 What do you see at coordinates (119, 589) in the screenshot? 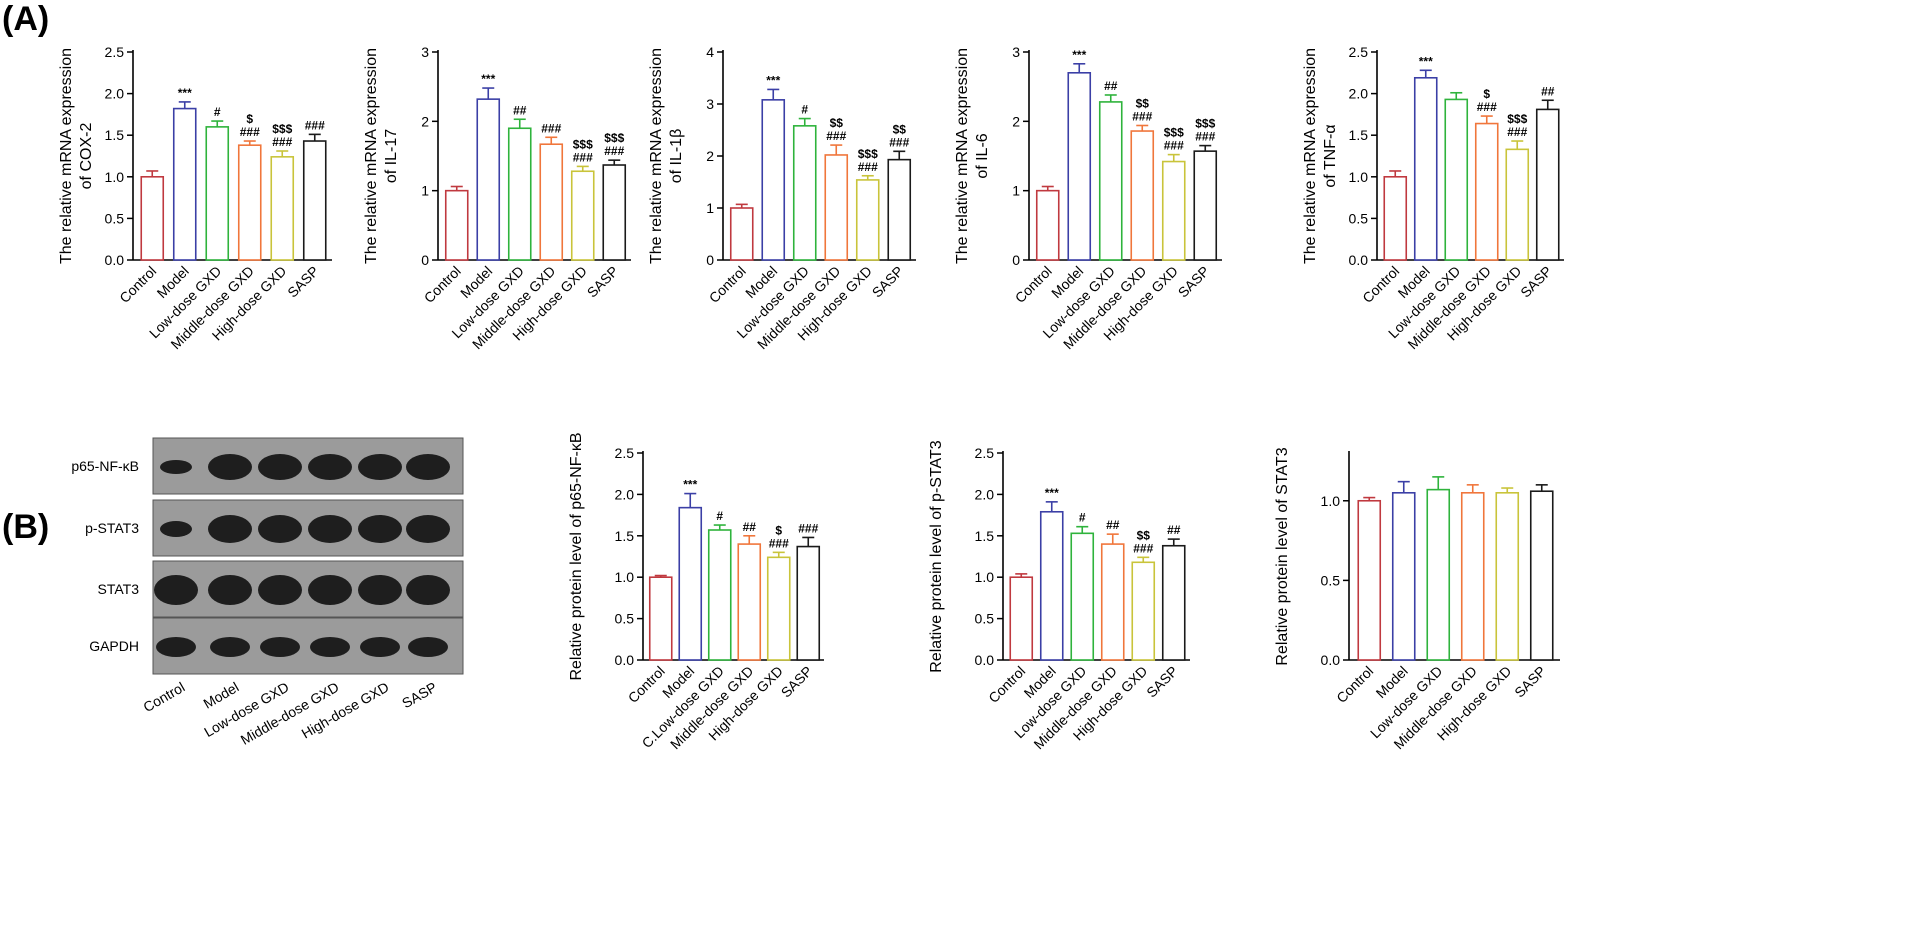
I see `blot-row-label: STAT3` at bounding box center [119, 589].